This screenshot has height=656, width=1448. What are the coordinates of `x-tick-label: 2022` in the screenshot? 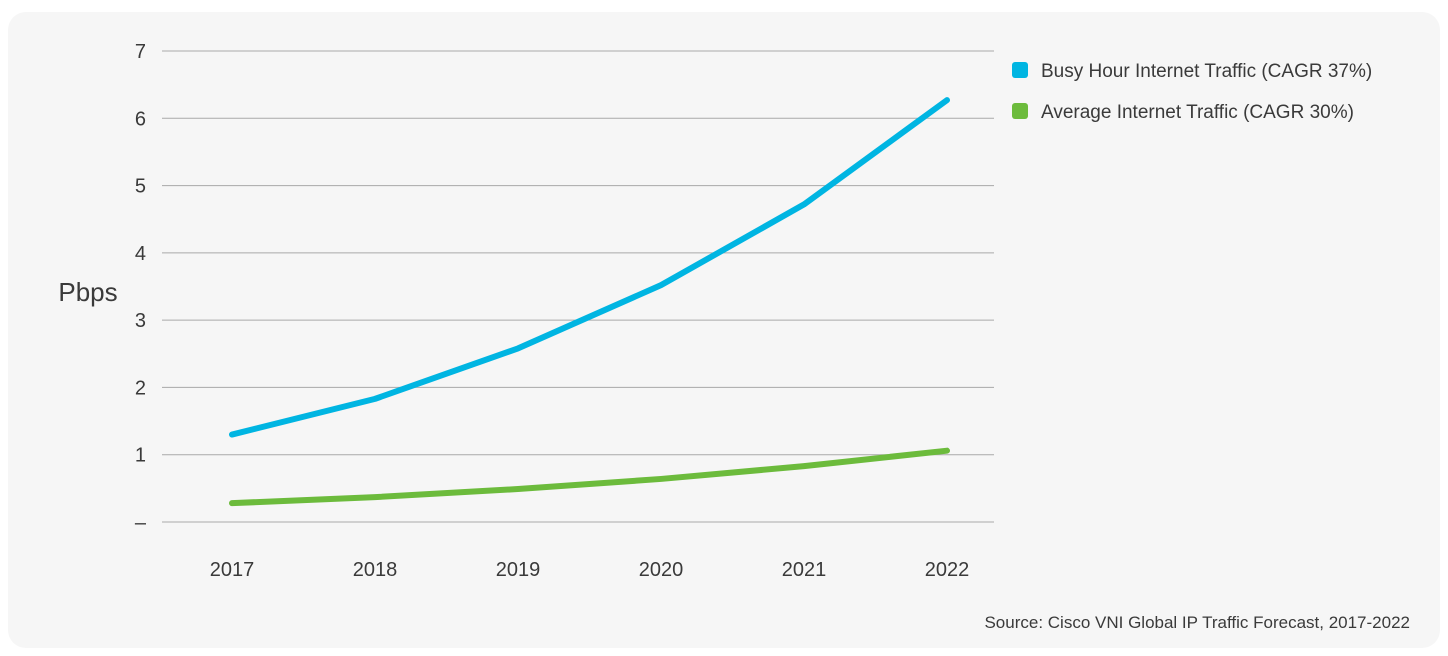 It's located at (947, 570).